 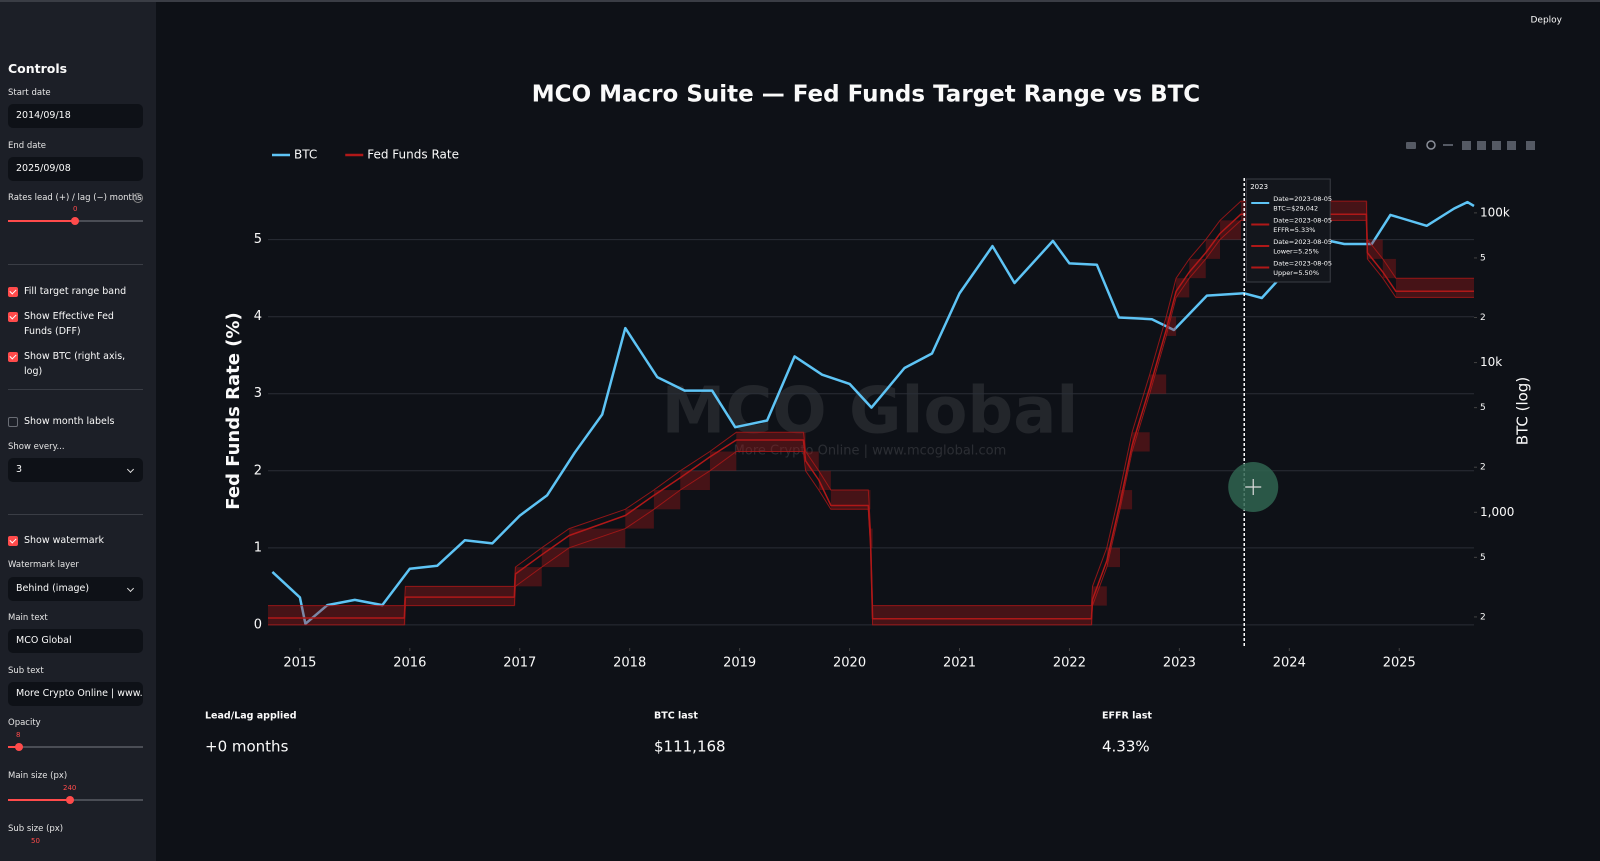 I want to click on metric-label: Lead/Lag applied, so click(x=251, y=716).